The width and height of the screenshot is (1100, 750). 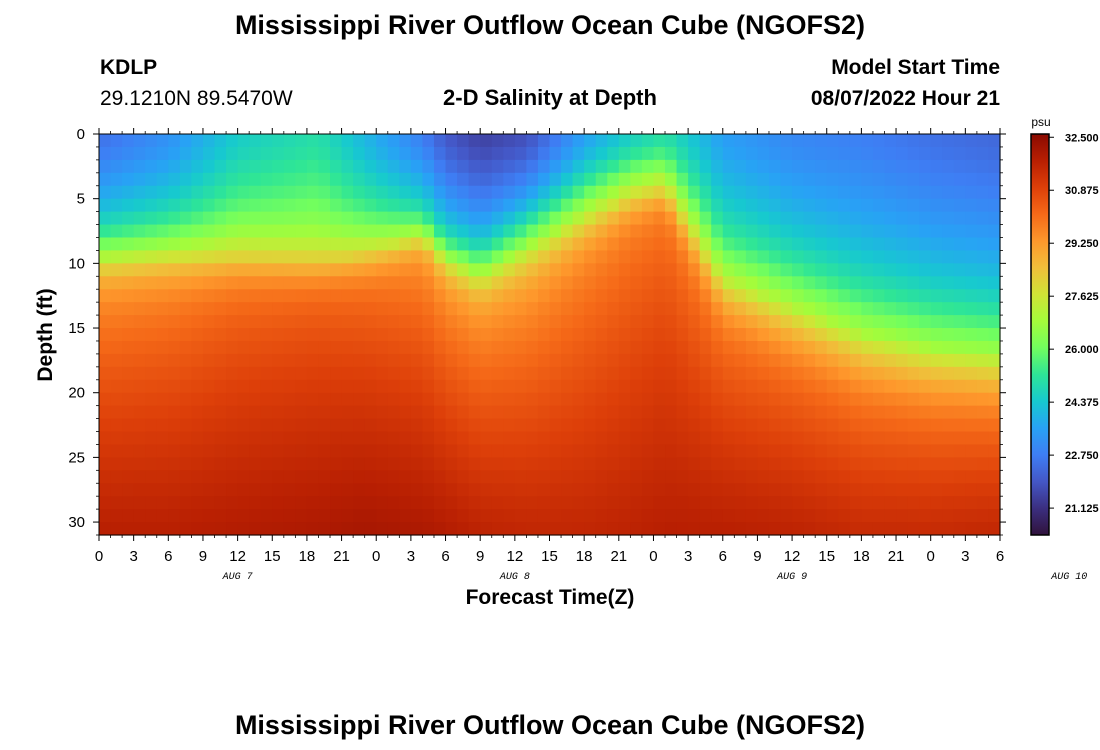 What do you see at coordinates (1082, 509) in the screenshot?
I see `colorbar-tick-label: 21.125` at bounding box center [1082, 509].